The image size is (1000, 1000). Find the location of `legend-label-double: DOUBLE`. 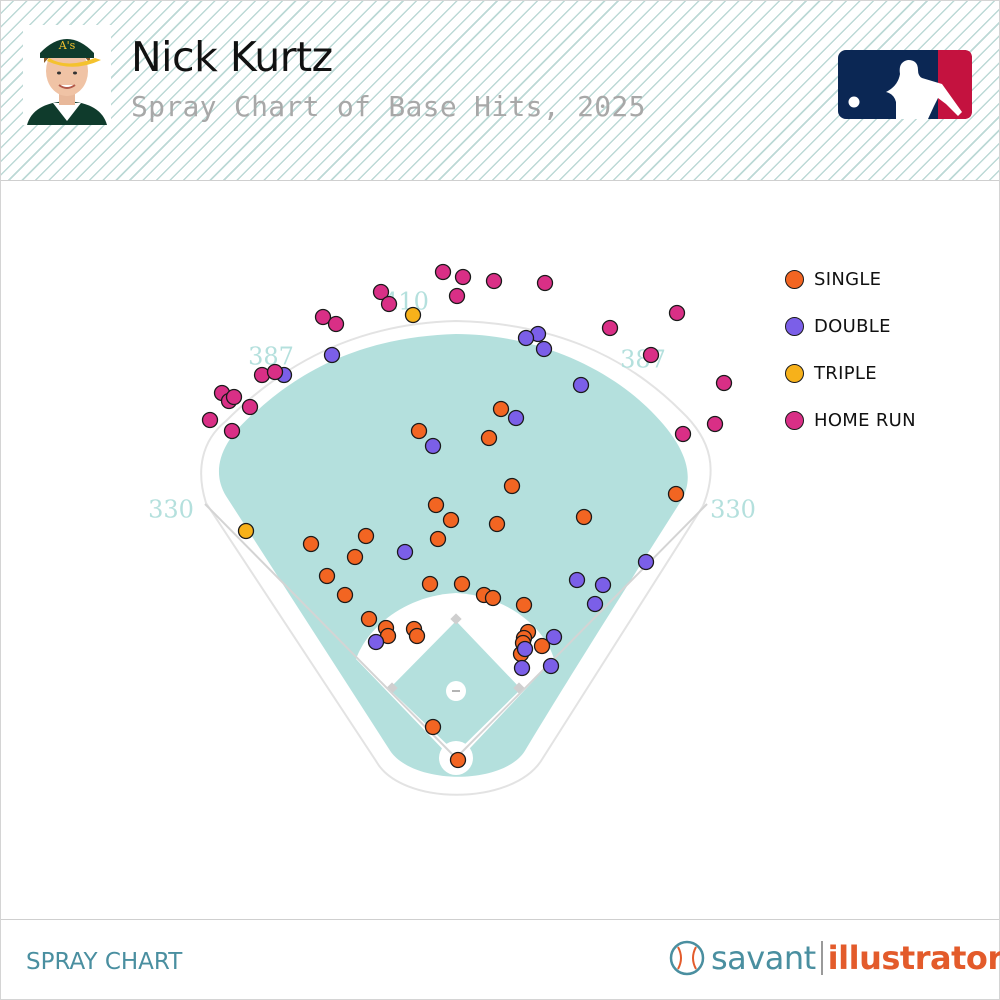

legend-label-double: DOUBLE is located at coordinates (852, 326).